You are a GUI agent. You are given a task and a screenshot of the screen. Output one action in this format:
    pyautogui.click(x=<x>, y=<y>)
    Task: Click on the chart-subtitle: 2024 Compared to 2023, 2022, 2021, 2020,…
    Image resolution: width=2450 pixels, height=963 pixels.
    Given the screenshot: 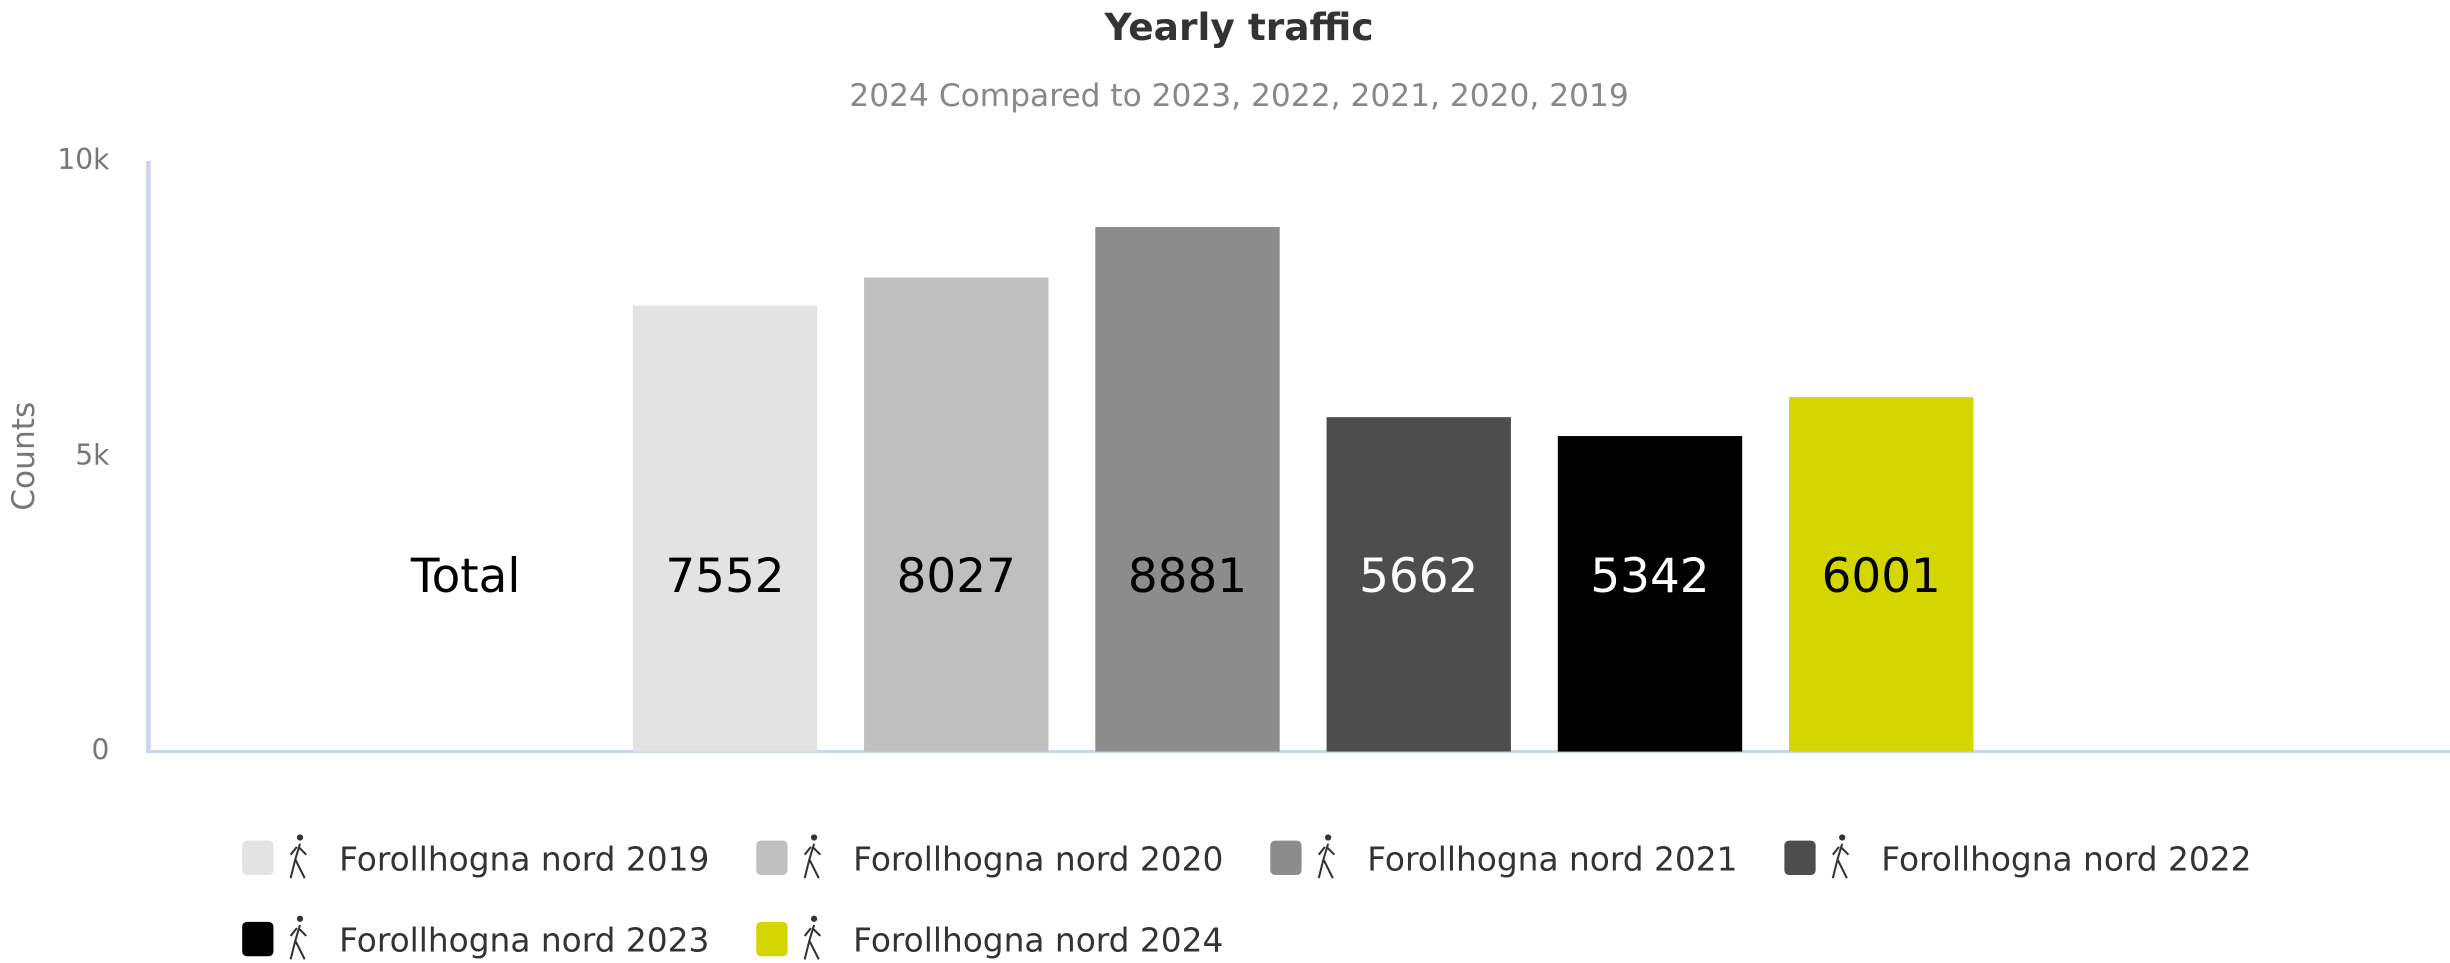 What is the action you would take?
    pyautogui.click(x=1238, y=96)
    